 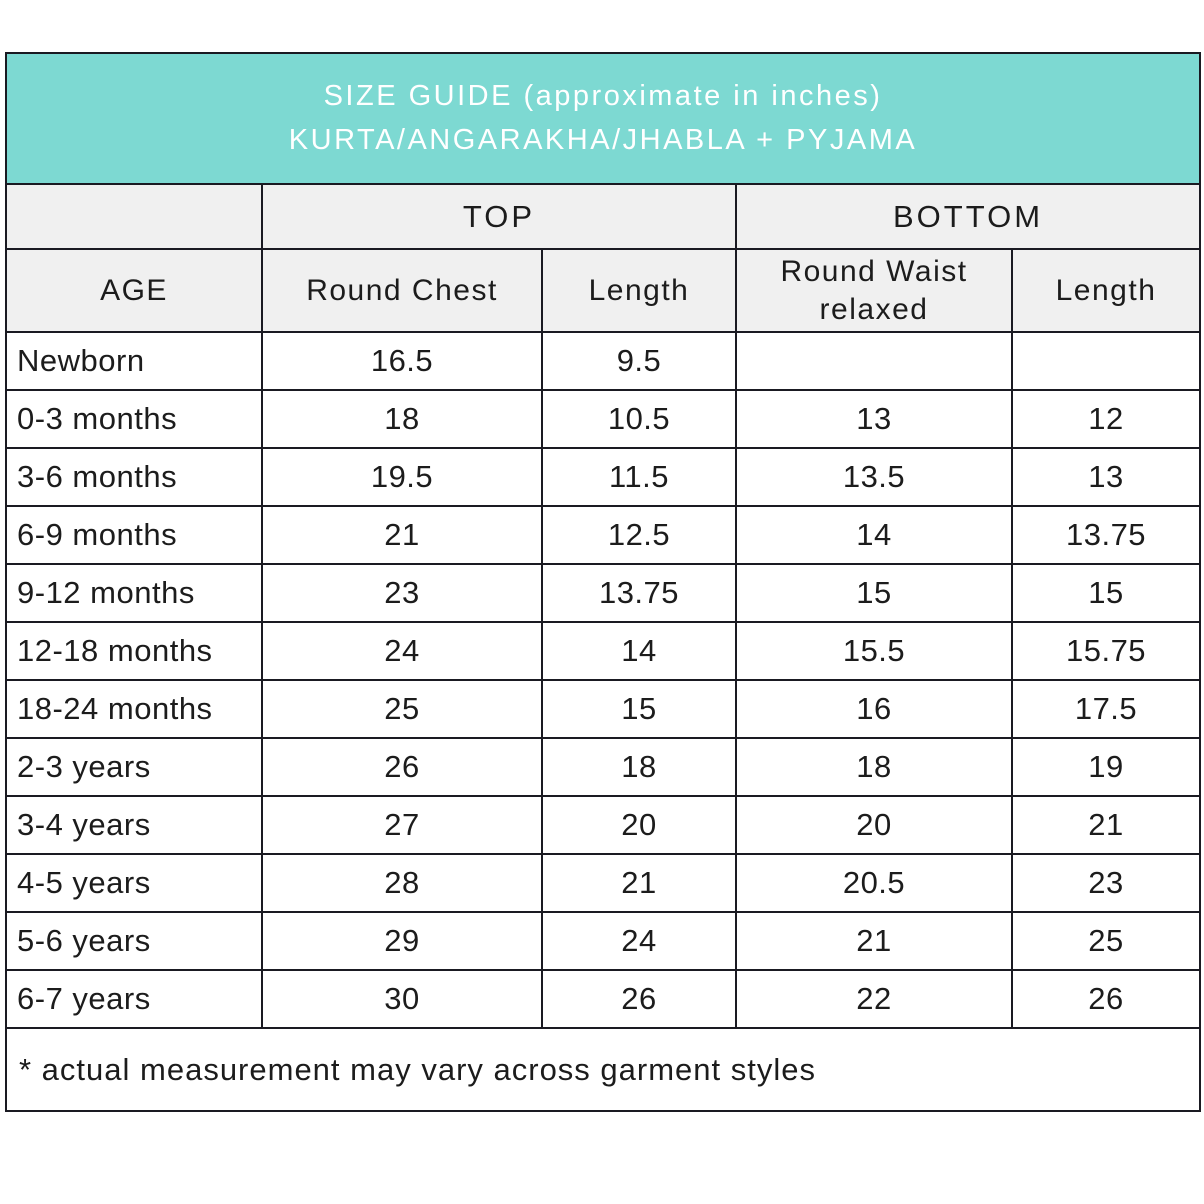 I want to click on round-waist-cell: 13.5, so click(x=874, y=477).